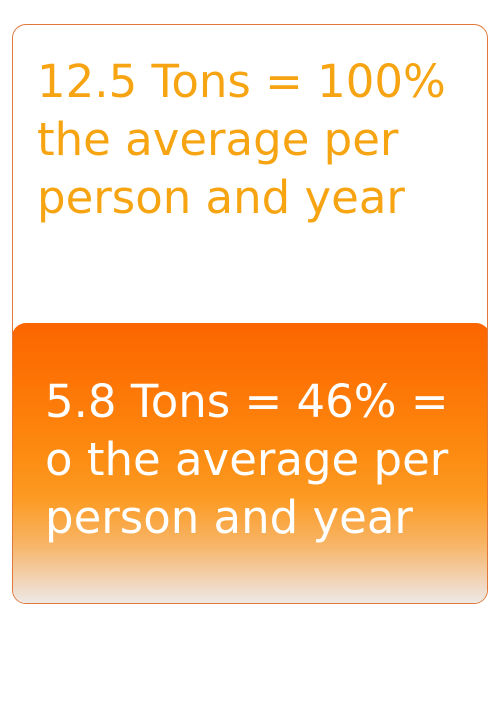 The image size is (500, 707). Describe the element at coordinates (247, 459) in the screenshot. I see `reduced-emissions-line: o the average per` at that location.